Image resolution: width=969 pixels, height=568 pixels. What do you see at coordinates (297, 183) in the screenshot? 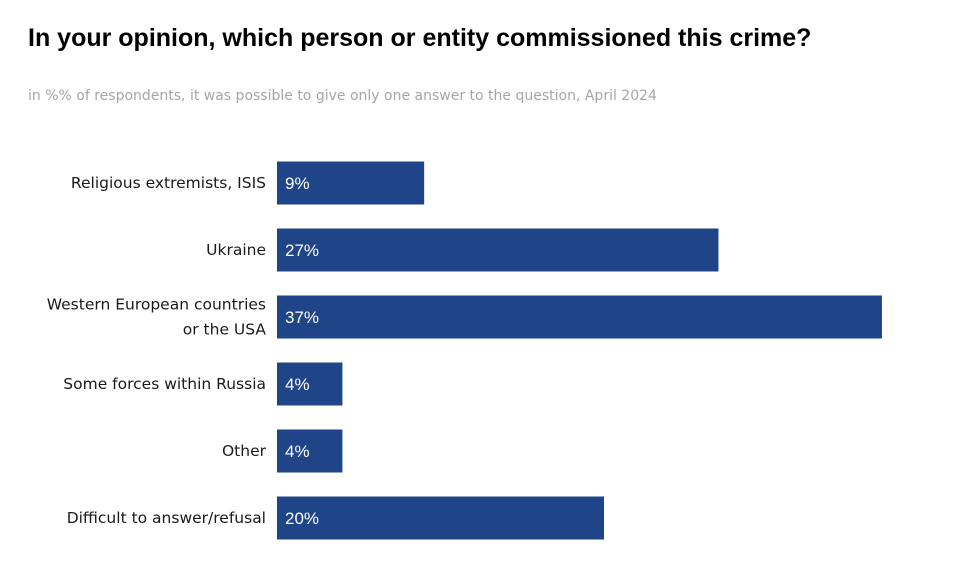
I see `bar-value-label: 9%` at bounding box center [297, 183].